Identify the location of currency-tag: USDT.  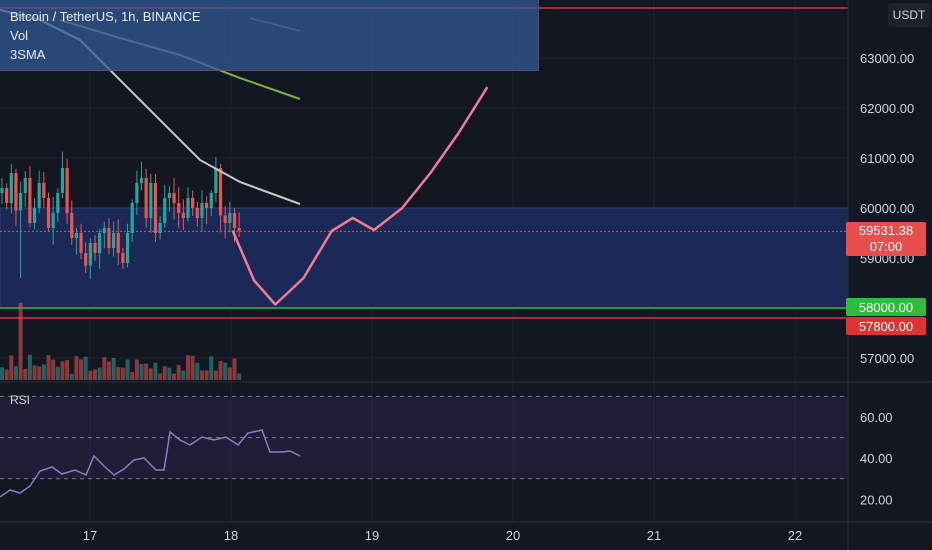
(909, 15).